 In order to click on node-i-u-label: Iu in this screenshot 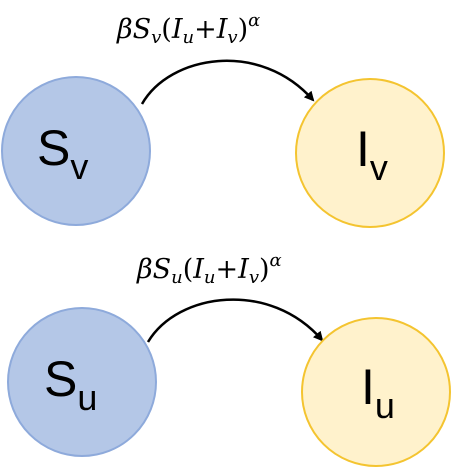, I will do `click(378, 392)`.